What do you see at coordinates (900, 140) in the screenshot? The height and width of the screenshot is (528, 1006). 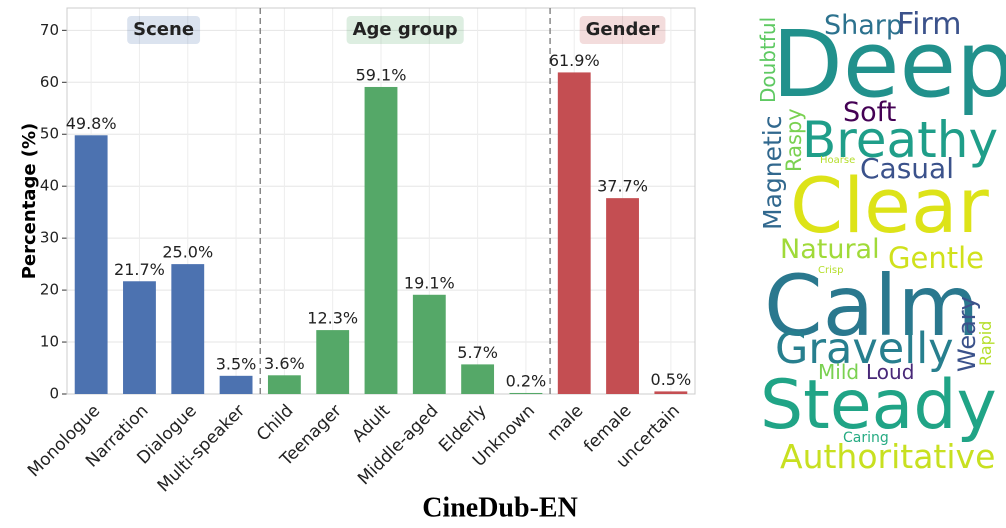 I see `word: Breathy` at bounding box center [900, 140].